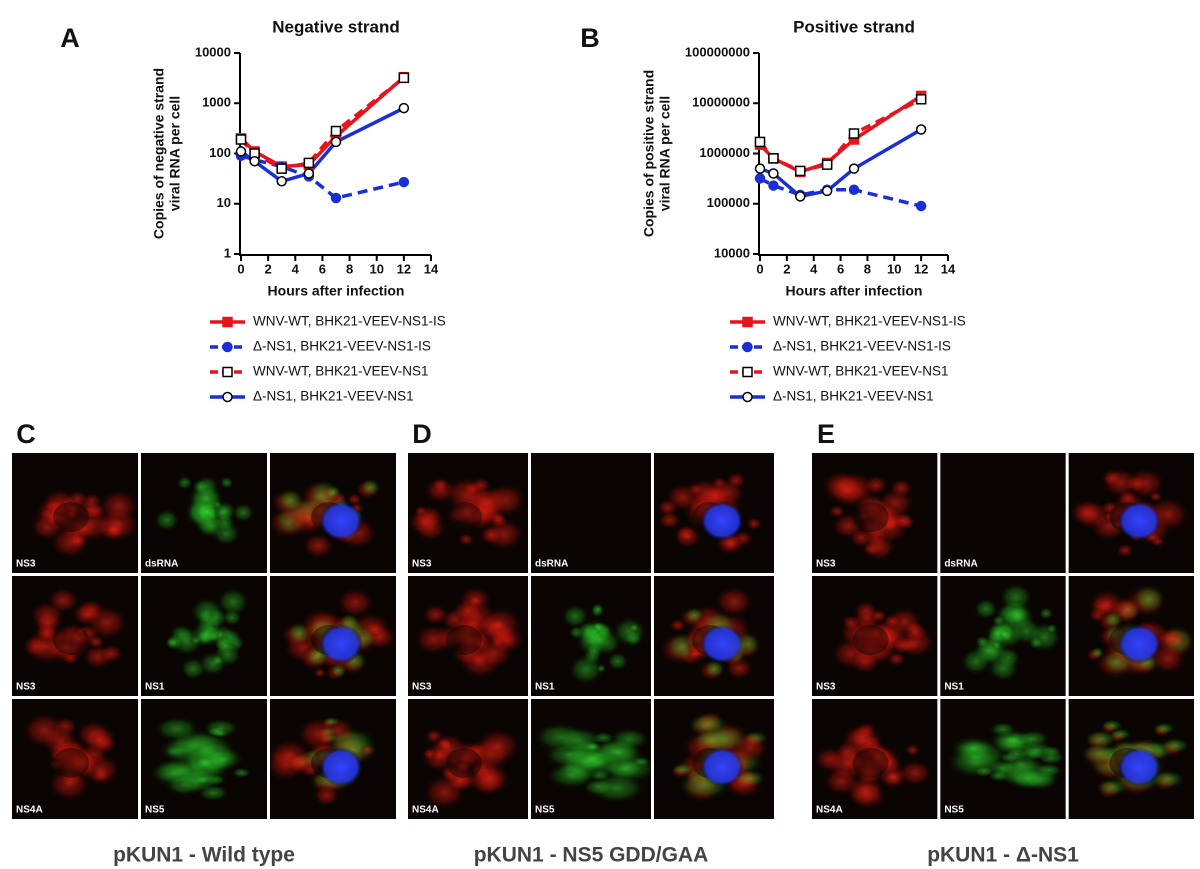  Describe the element at coordinates (216, 102) in the screenshot. I see `y-tick-label: 1000` at that location.